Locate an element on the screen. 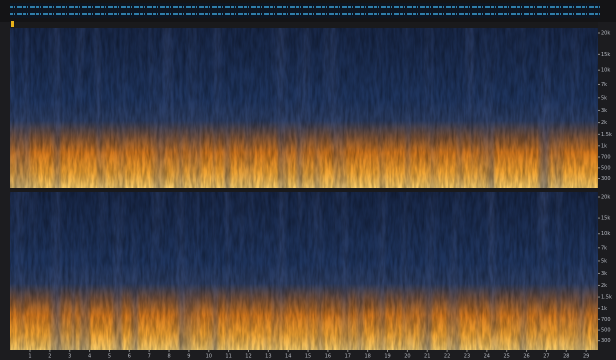  time-label: 11 is located at coordinates (228, 357).